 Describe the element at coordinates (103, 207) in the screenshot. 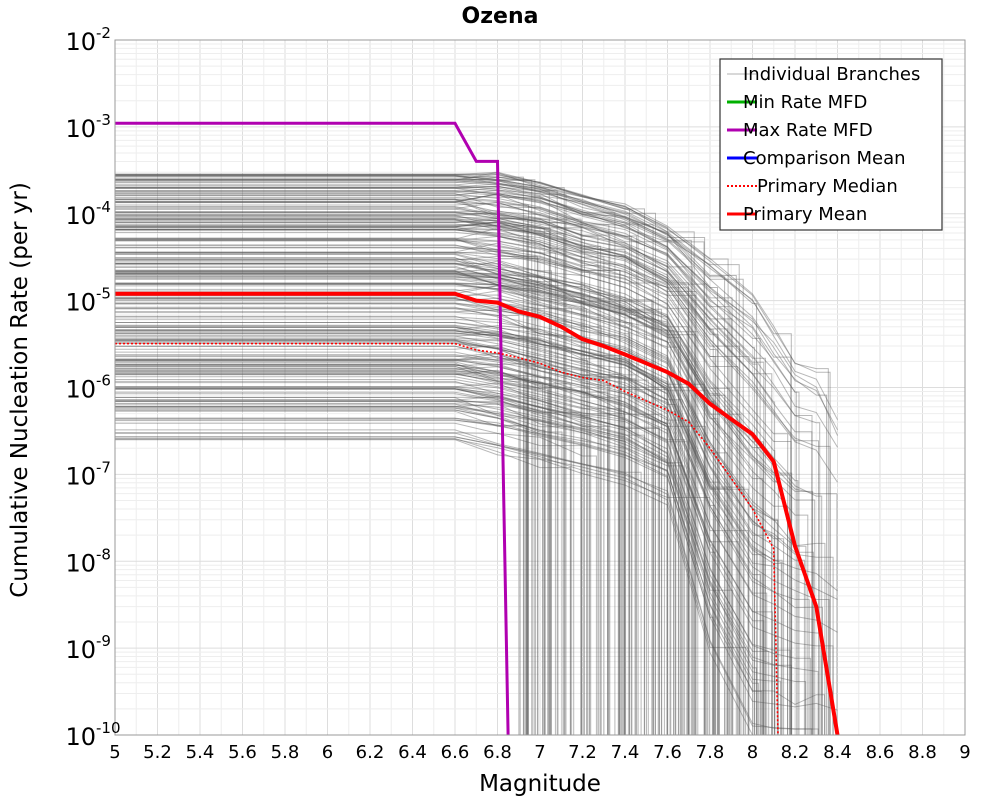

I see `y-tick-exponent: -4` at that location.